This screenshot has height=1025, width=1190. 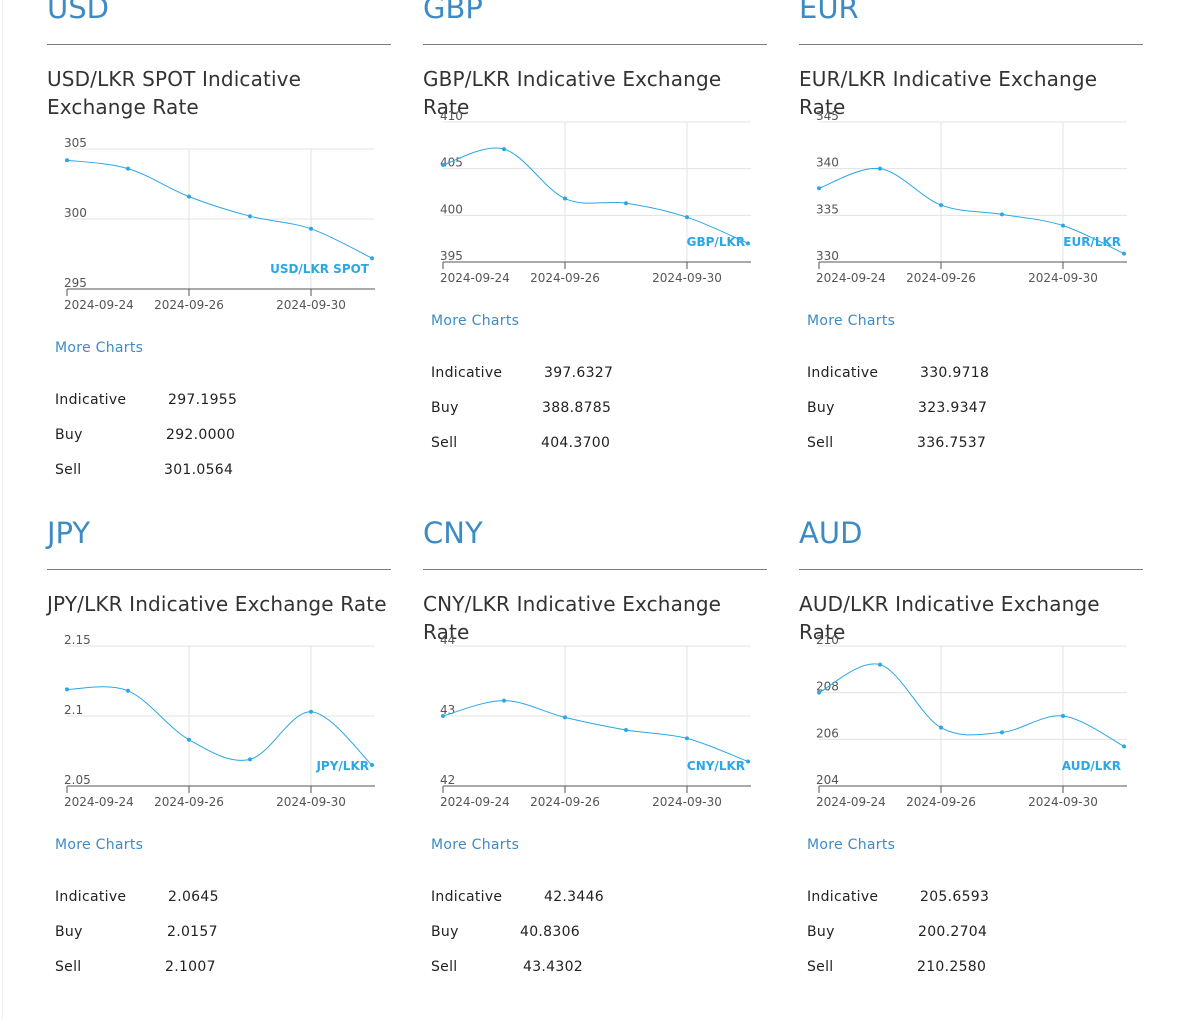 I want to click on currency-code: JPY, so click(x=69, y=533).